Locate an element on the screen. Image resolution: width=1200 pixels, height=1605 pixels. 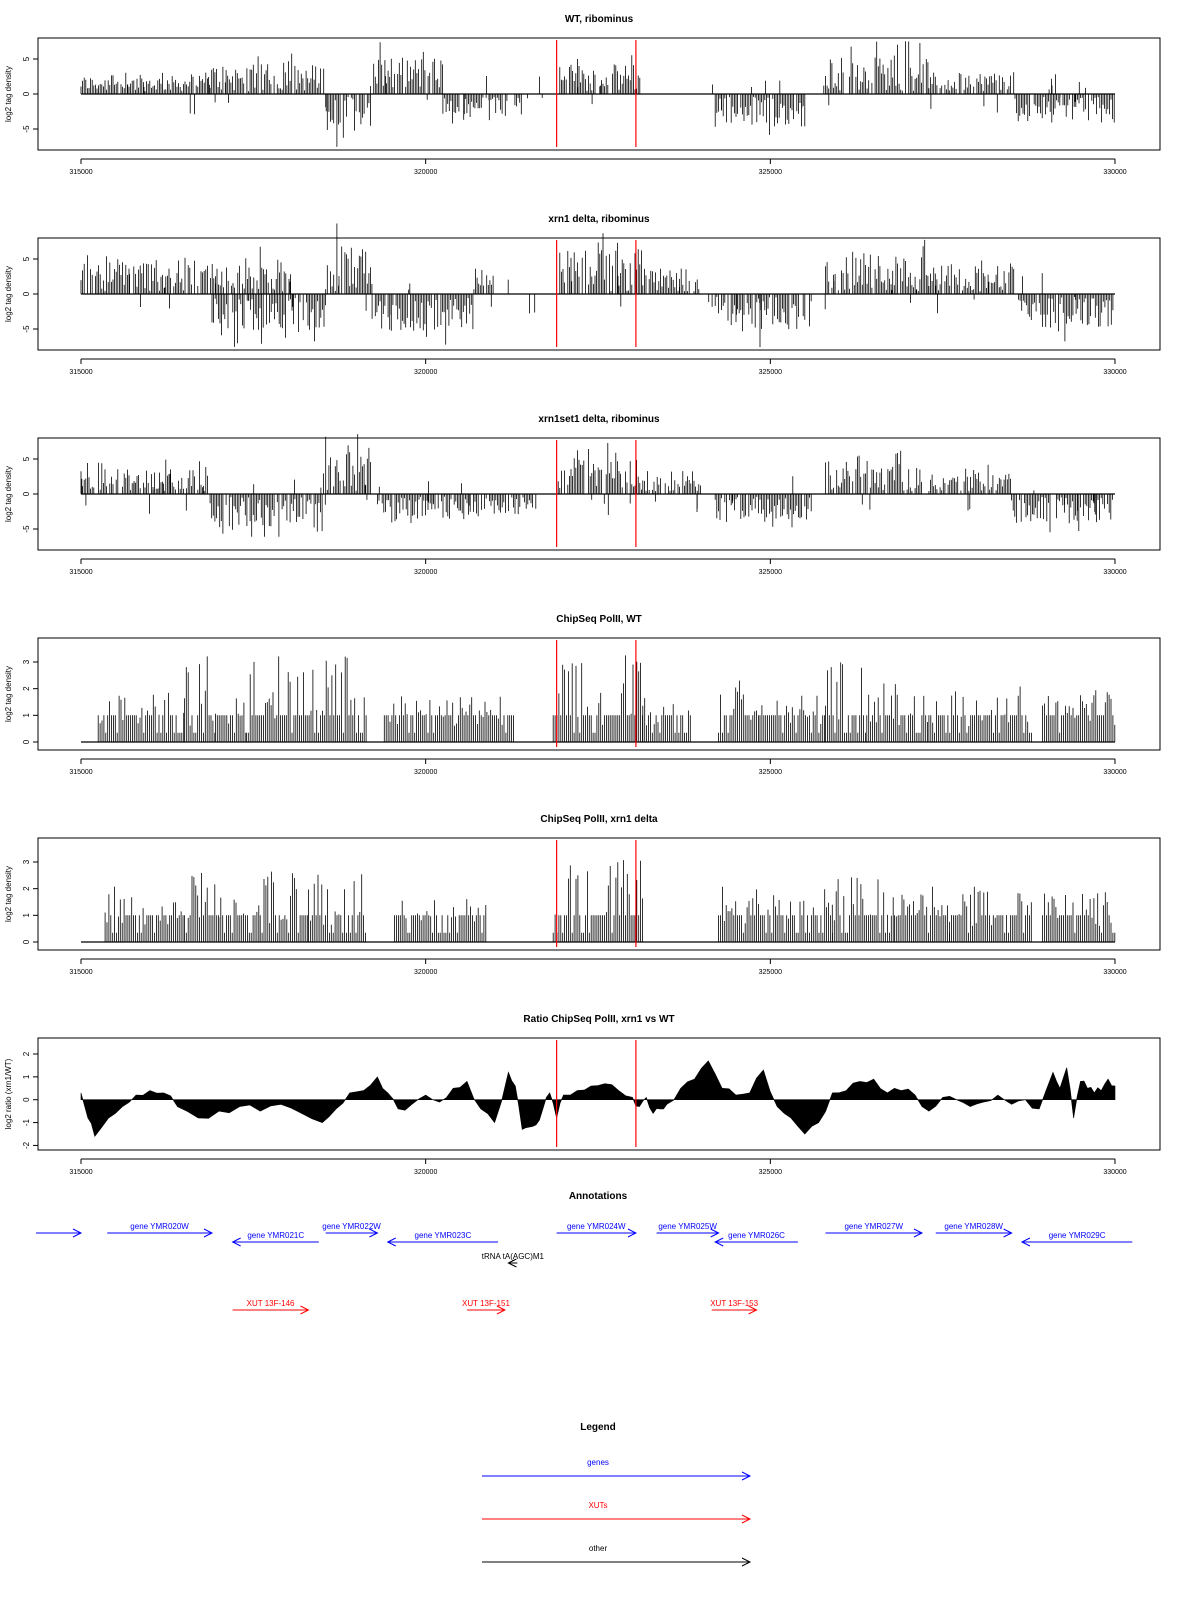
y-tick-label: 5 is located at coordinates (26, 58).